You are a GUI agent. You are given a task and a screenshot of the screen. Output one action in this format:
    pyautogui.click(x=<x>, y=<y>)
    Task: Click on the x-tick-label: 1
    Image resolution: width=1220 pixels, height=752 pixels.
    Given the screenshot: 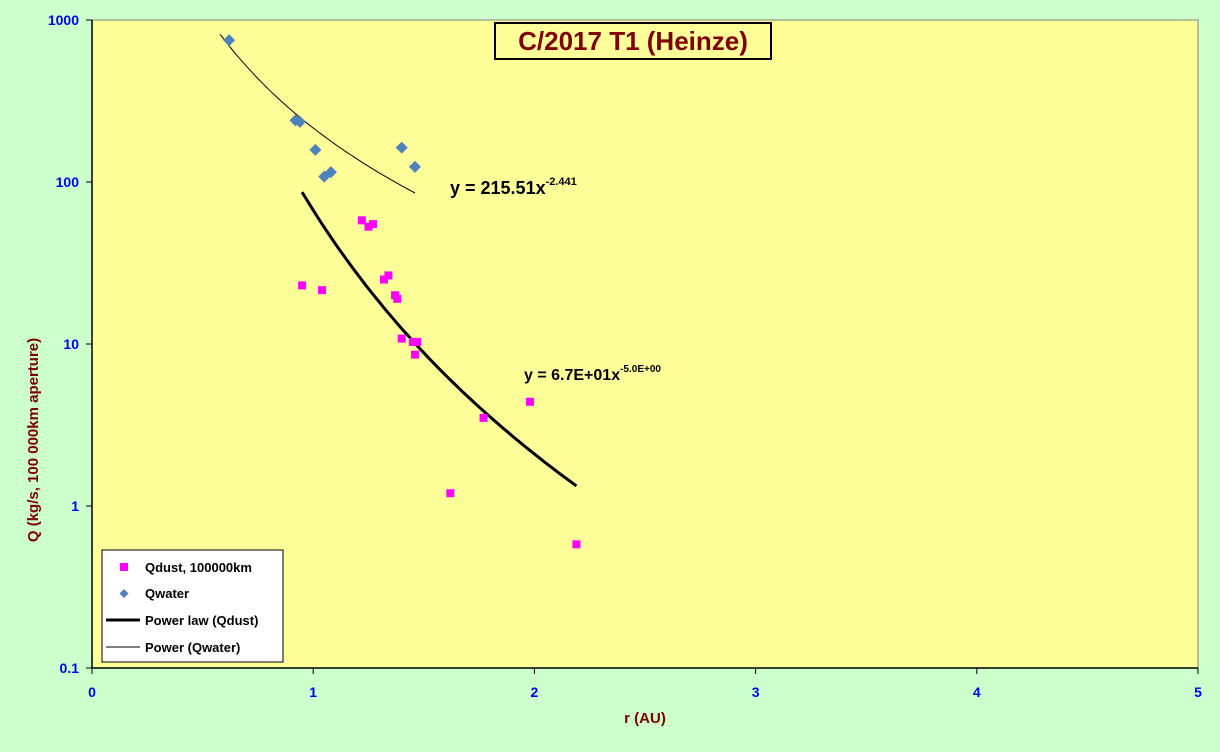 What is the action you would take?
    pyautogui.click(x=313, y=692)
    